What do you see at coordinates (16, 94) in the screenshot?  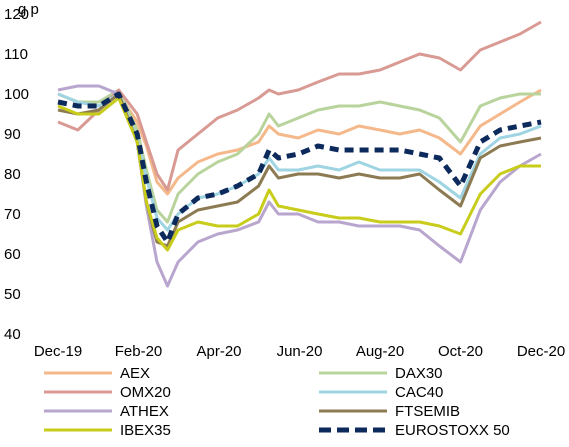 I see `y-tick-label: 100` at bounding box center [16, 94].